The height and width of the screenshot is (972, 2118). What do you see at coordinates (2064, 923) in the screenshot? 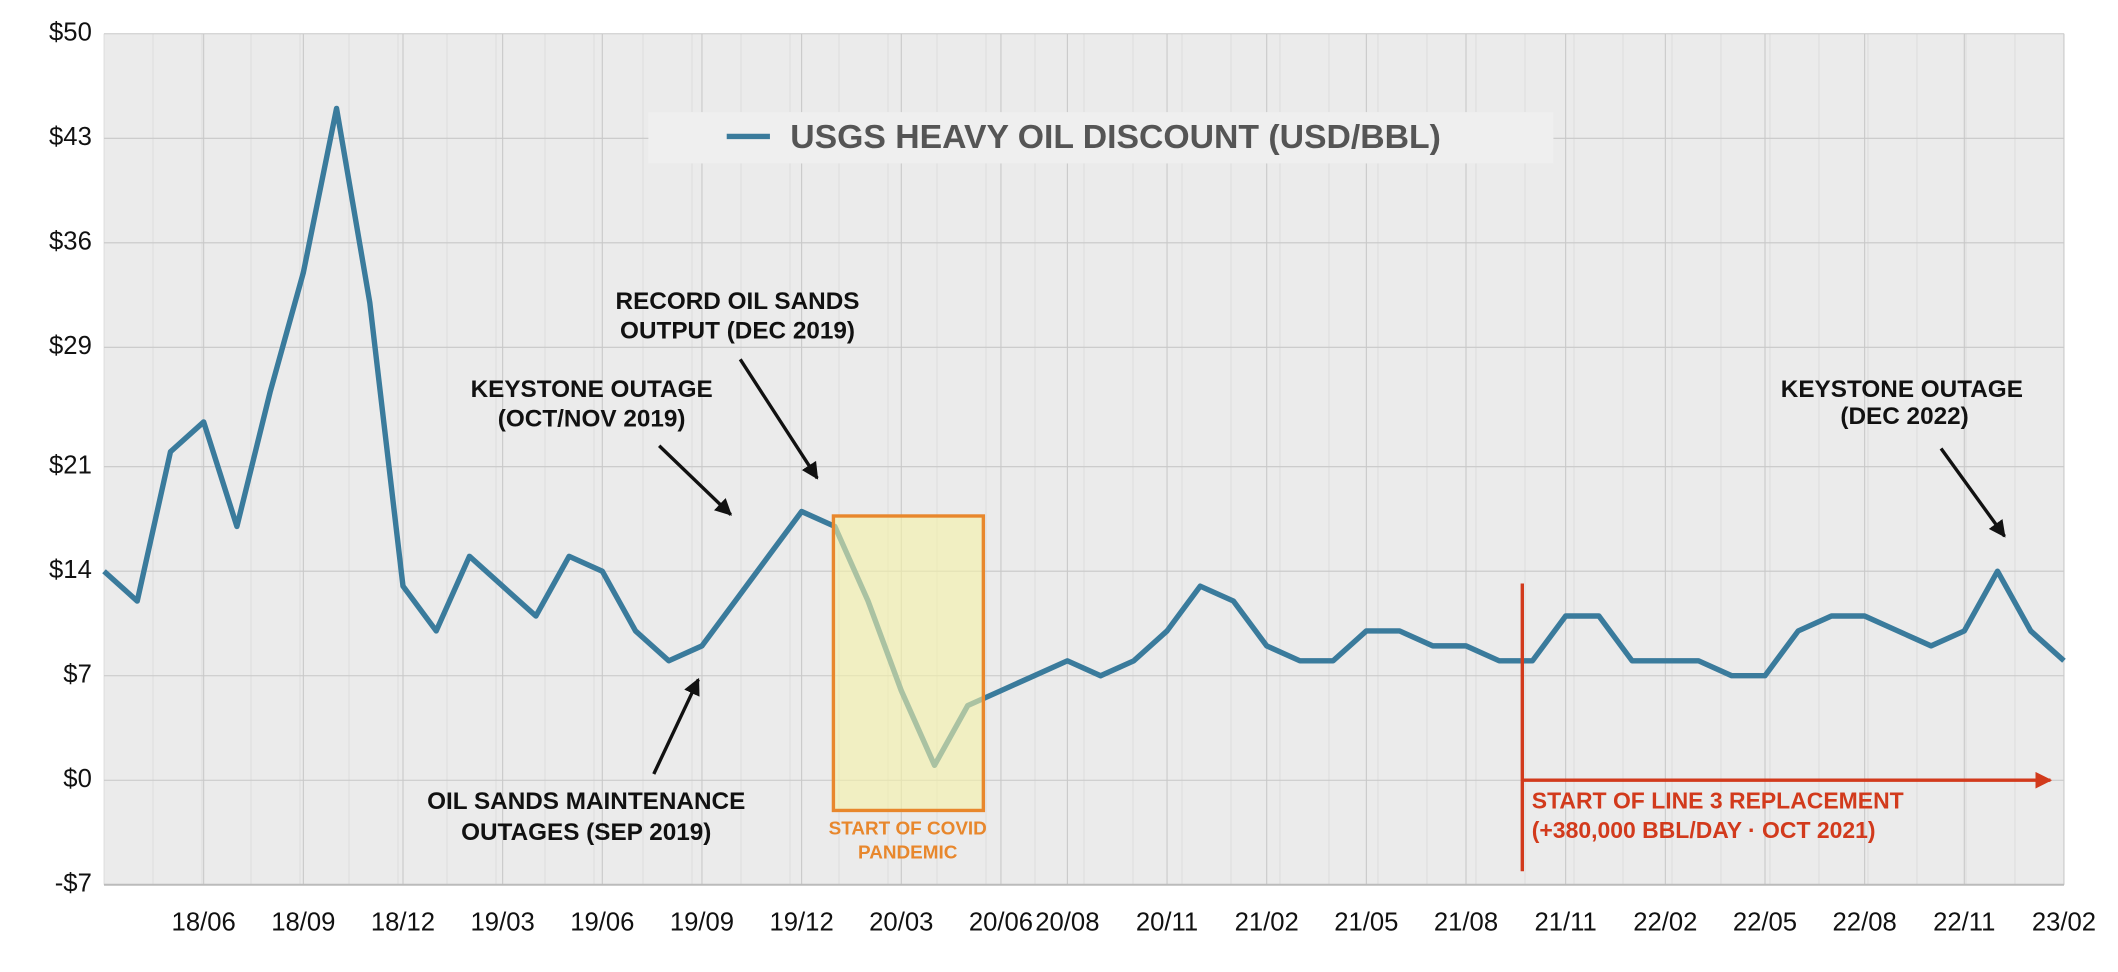
I see `x-tick-label: 23/02` at bounding box center [2064, 923].